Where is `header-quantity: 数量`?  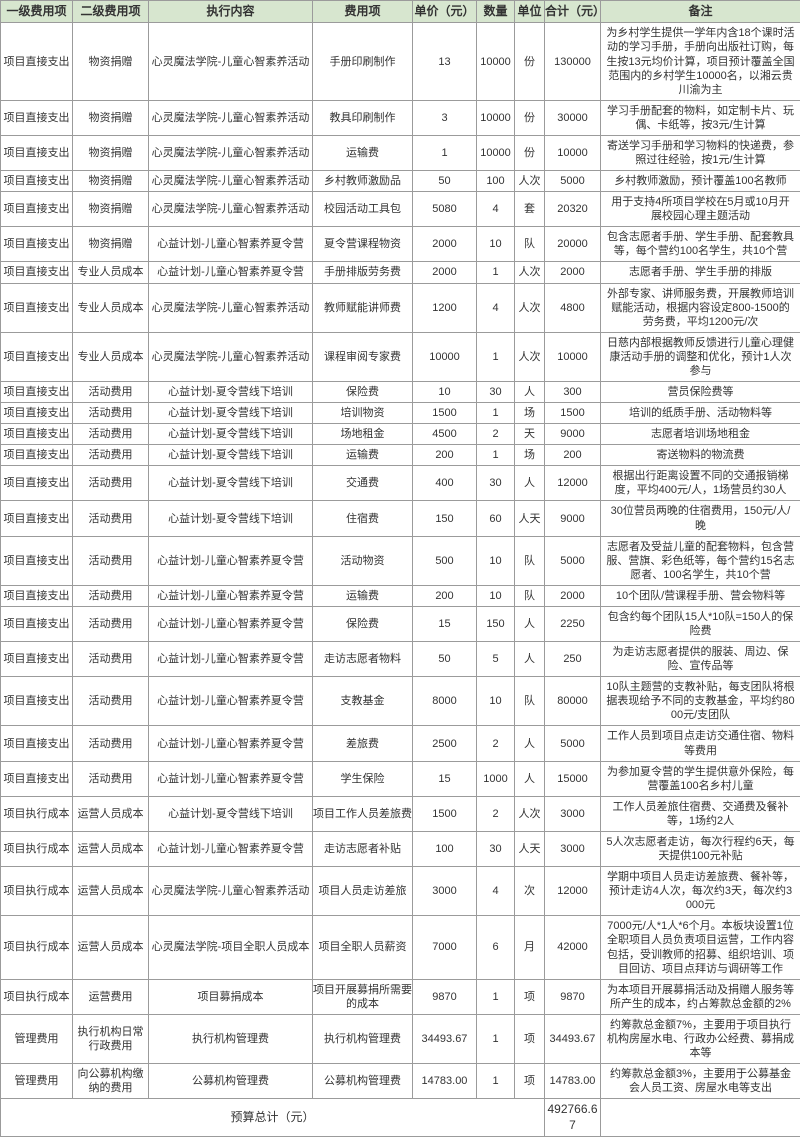 header-quantity: 数量 is located at coordinates (496, 12).